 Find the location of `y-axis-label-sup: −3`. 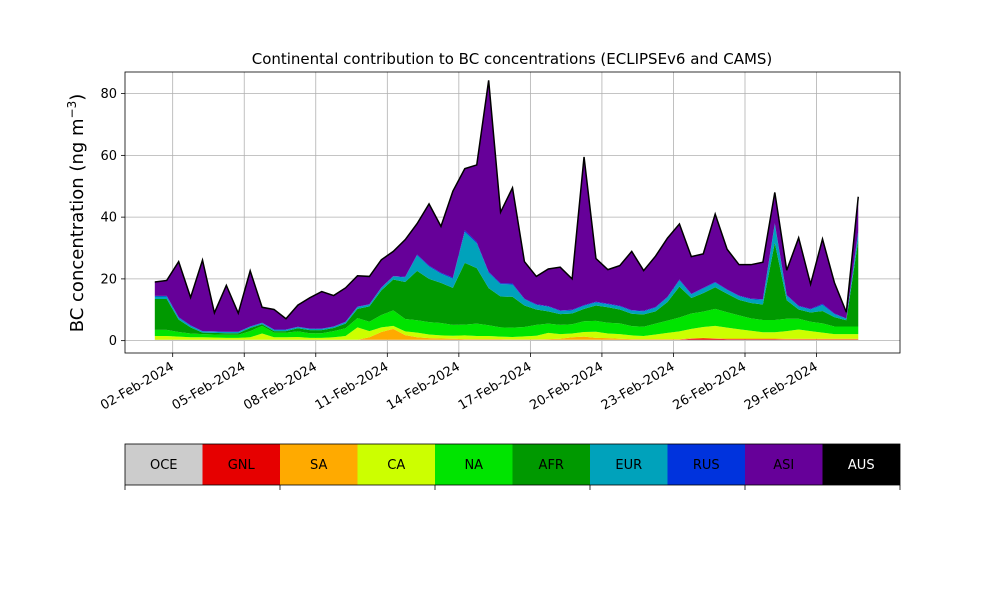

y-axis-label-sup: −3 is located at coordinates (72, 110).